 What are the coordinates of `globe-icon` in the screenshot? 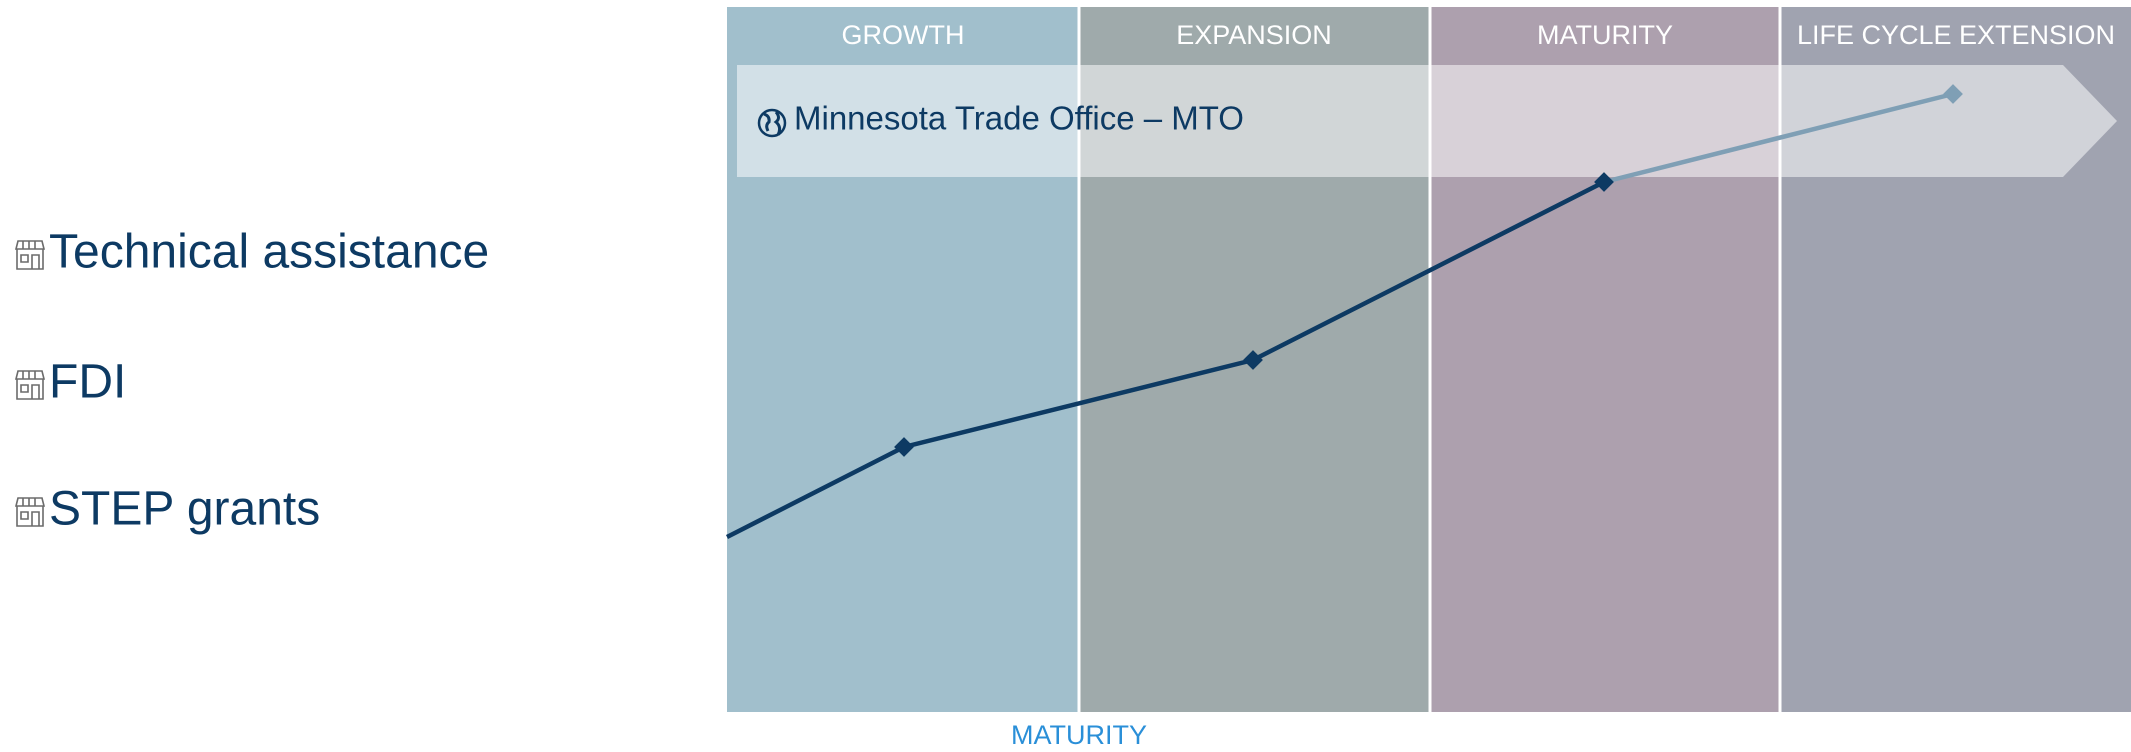 It's located at (772, 123).